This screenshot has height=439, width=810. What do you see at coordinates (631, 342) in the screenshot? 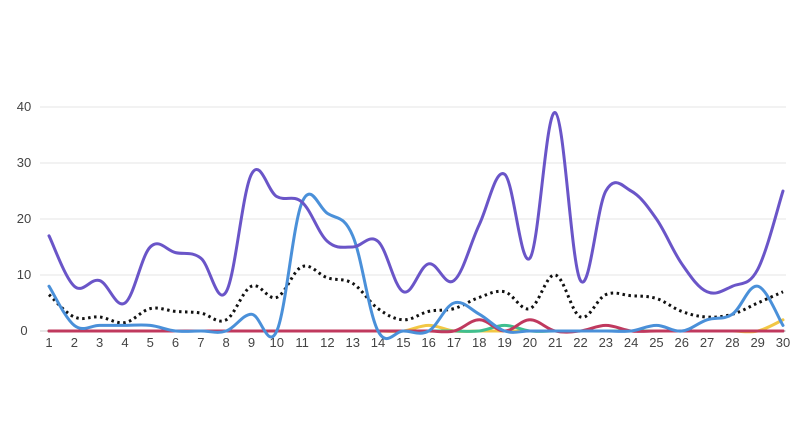
I see `x-tick-label: 24` at bounding box center [631, 342].